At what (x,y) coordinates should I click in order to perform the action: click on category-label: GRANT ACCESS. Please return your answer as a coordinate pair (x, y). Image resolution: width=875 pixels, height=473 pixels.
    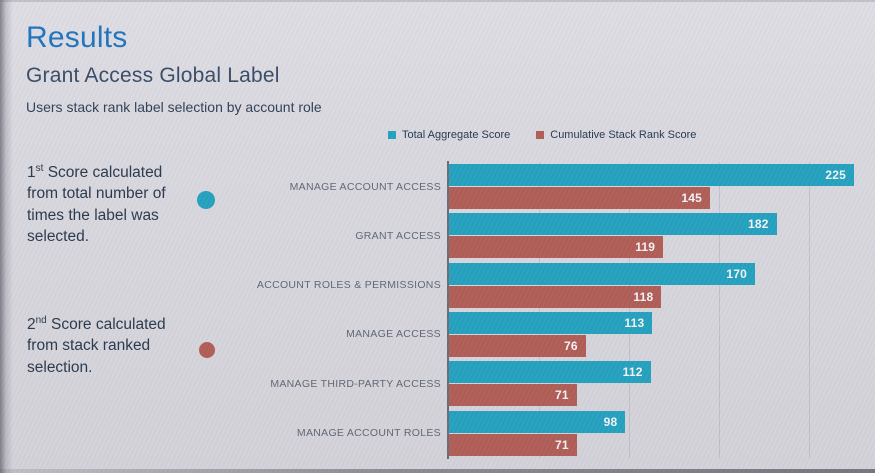
    Looking at the image, I should click on (398, 235).